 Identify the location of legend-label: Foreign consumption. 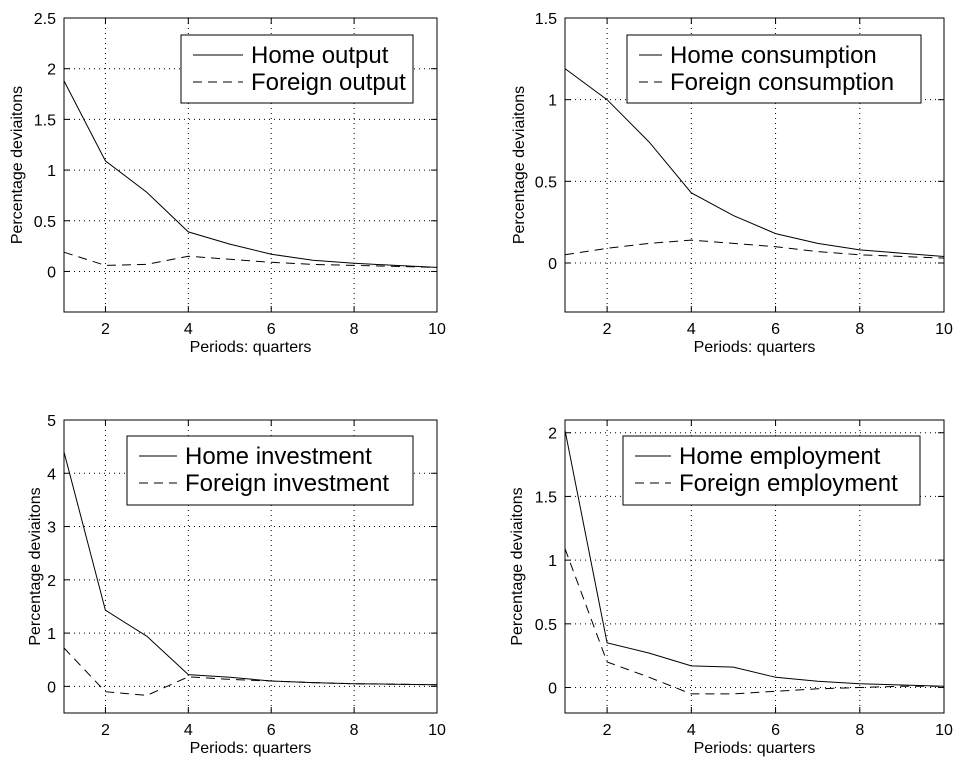
(782, 82).